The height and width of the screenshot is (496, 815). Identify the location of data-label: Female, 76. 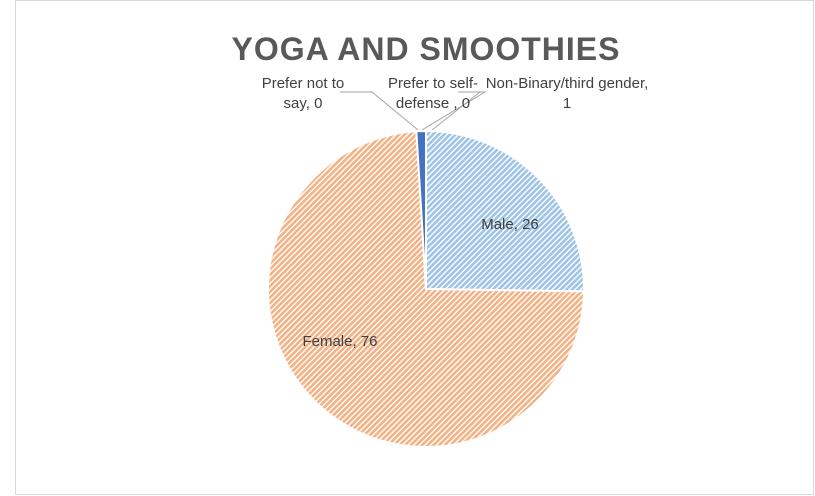
(340, 341).